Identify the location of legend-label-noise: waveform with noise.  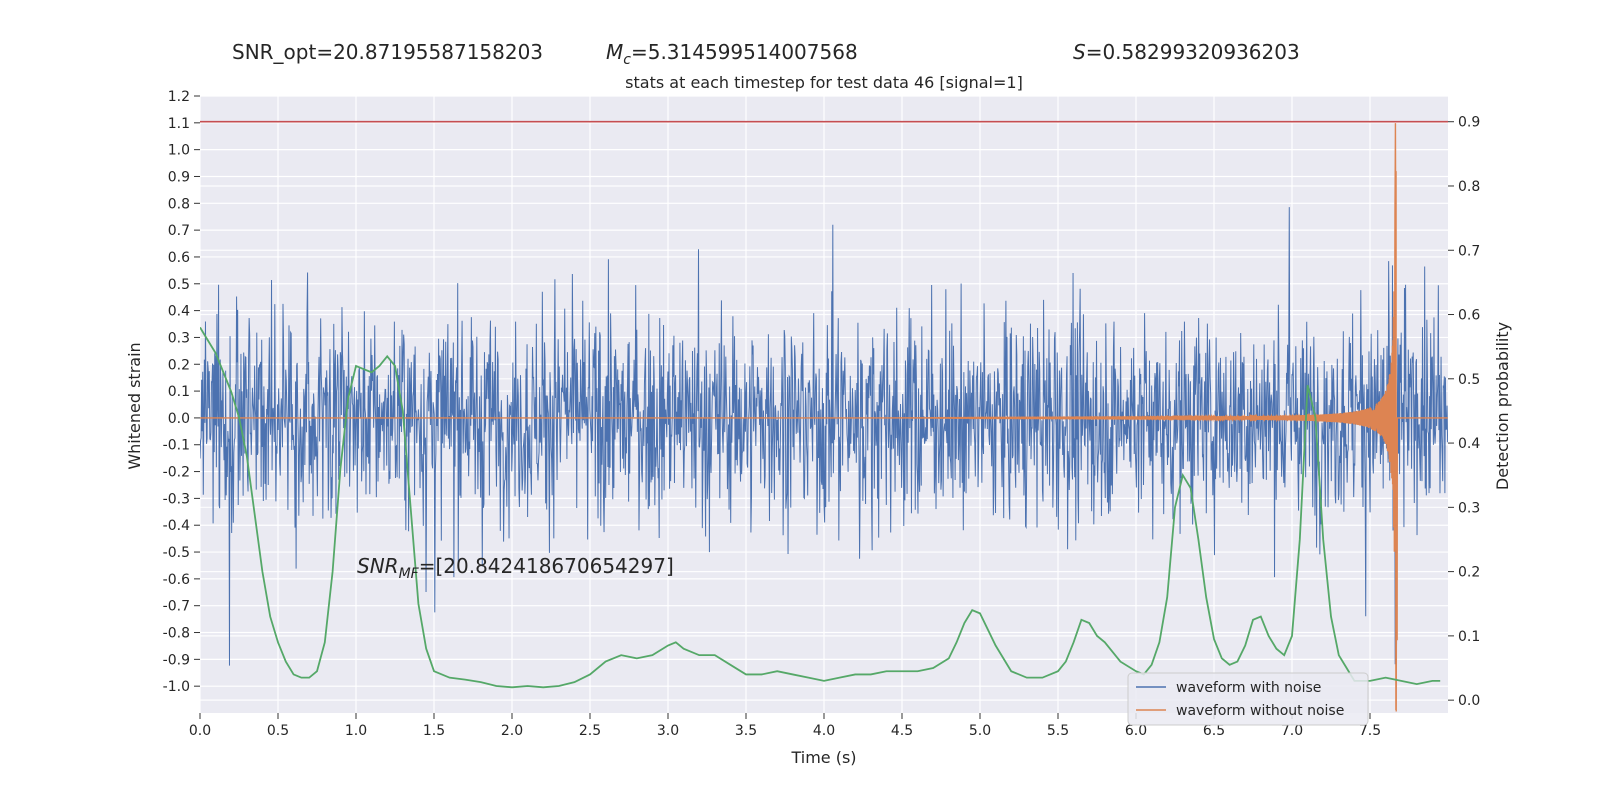
(1248, 688).